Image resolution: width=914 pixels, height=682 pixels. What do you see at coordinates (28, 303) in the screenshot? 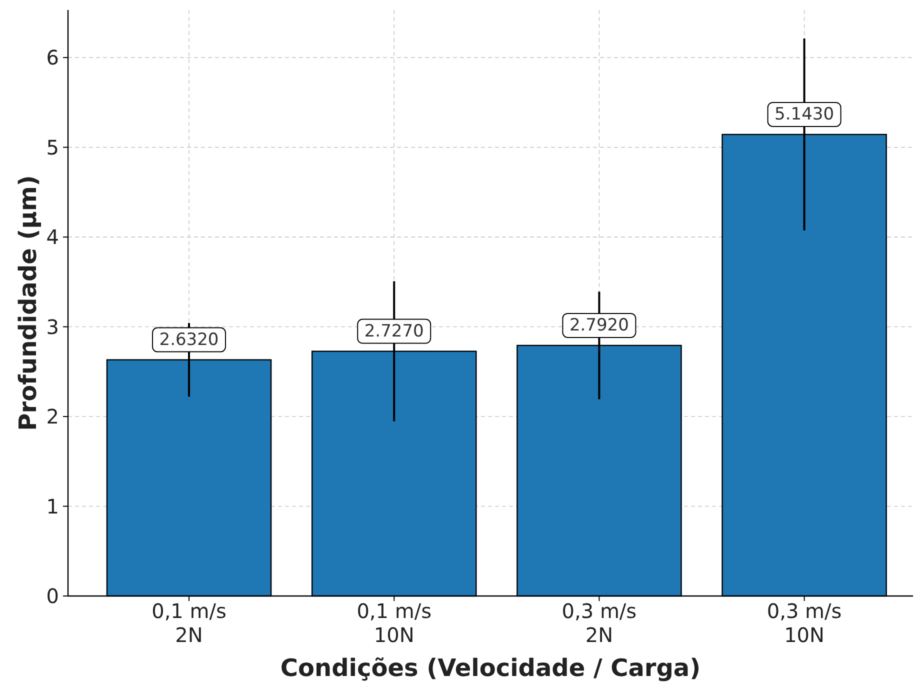
I see `y-axis-title: Profundidade (µm)` at bounding box center [28, 303].